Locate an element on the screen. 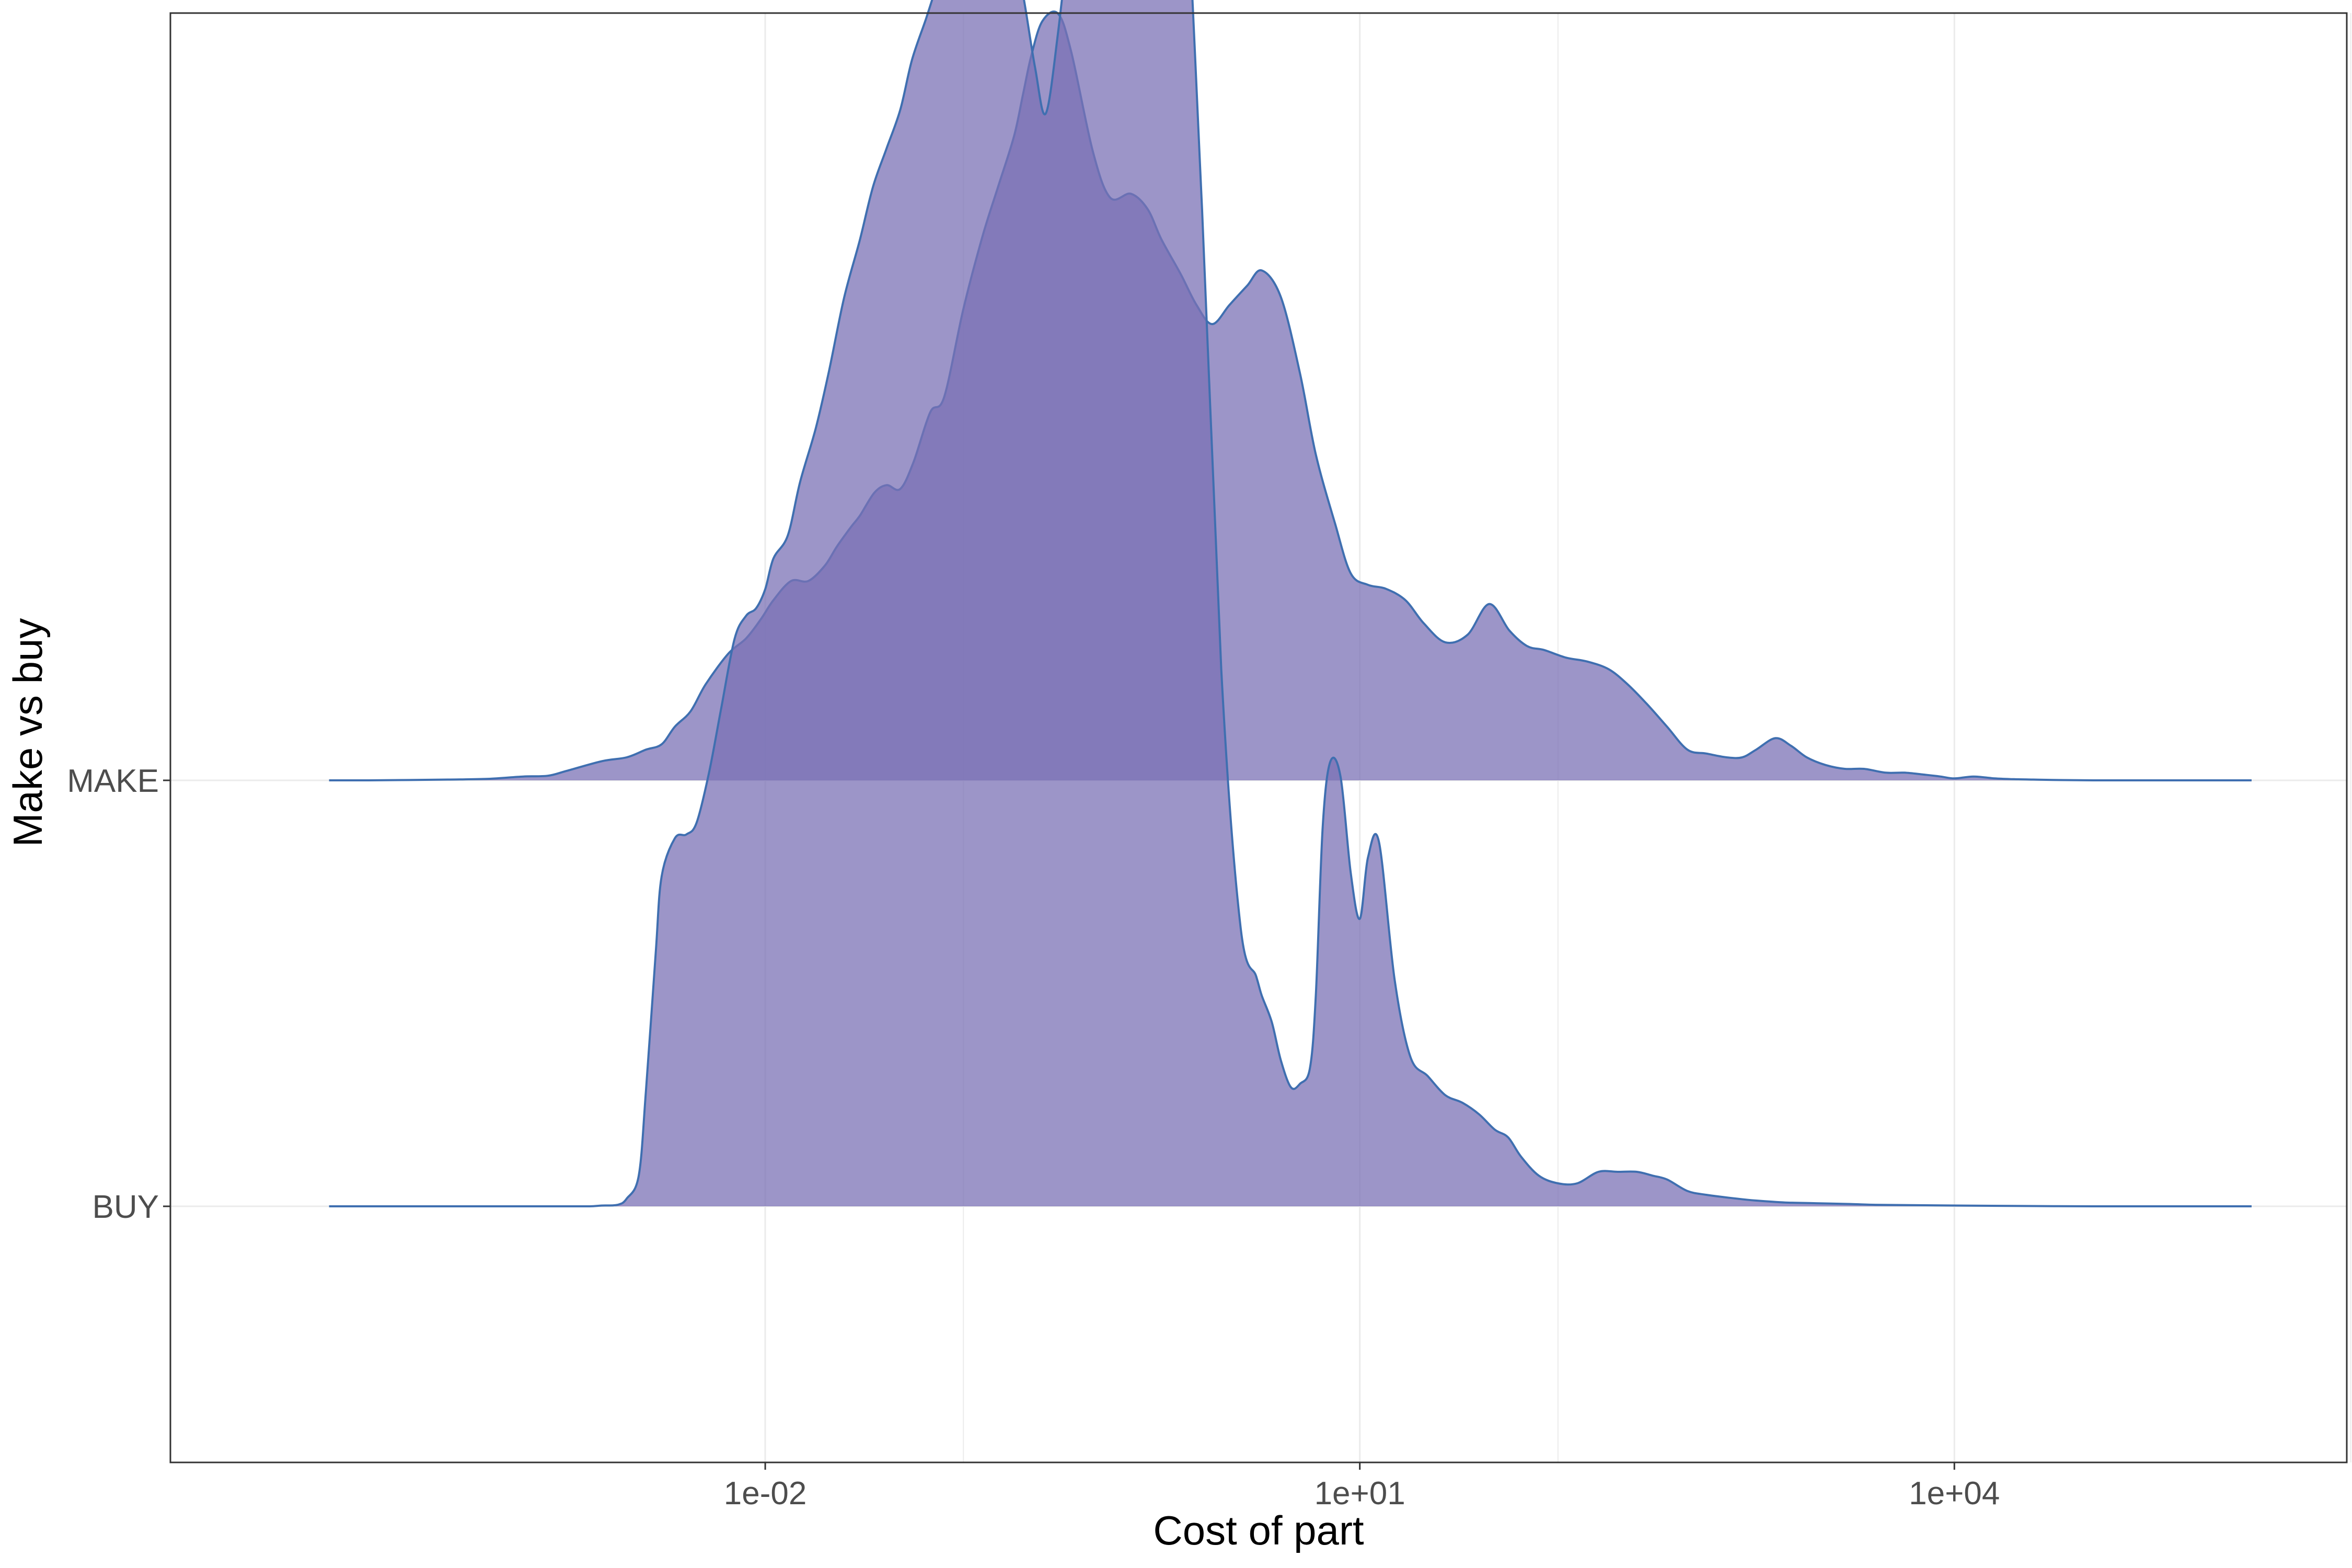 This screenshot has height=1568, width=2352. x-tick-label: 1e-02 is located at coordinates (765, 1493).